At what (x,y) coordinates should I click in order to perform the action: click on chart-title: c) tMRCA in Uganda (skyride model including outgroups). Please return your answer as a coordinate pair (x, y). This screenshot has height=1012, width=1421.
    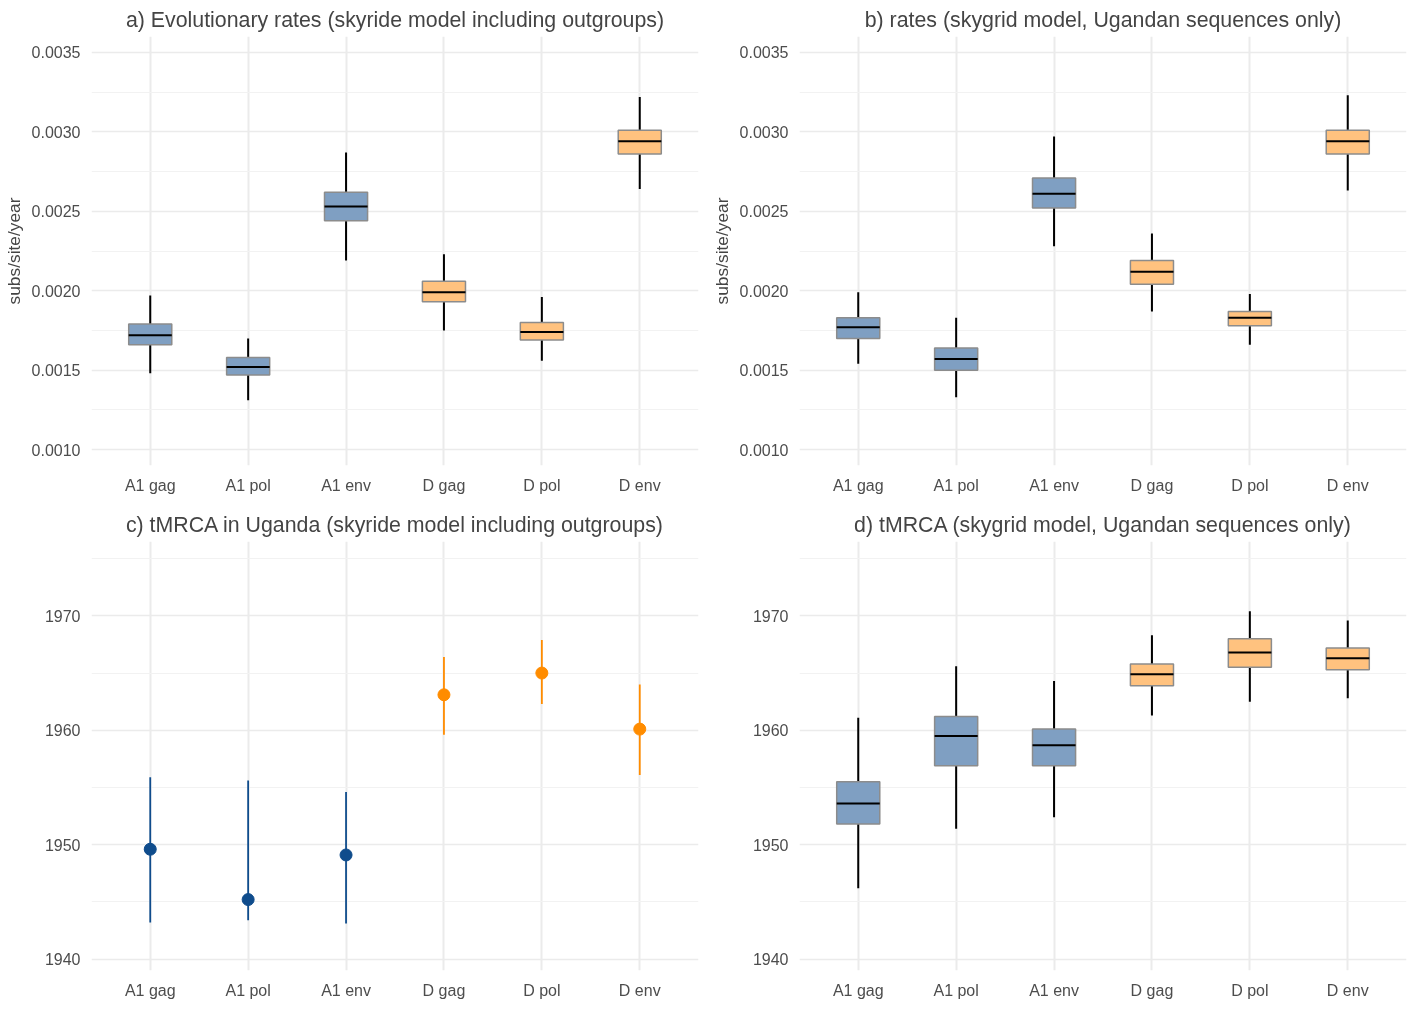
    Looking at the image, I should click on (394, 524).